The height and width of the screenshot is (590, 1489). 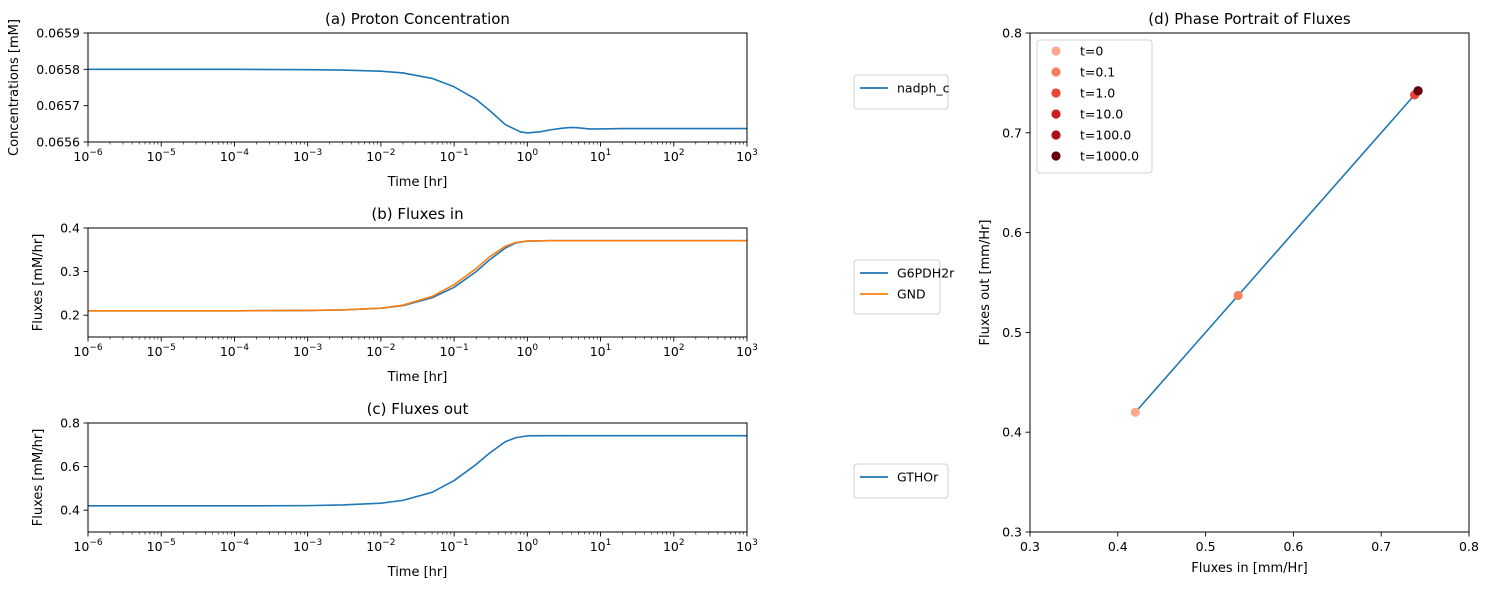 What do you see at coordinates (417, 19) in the screenshot?
I see `subplot-title: (a) Proton Concentration` at bounding box center [417, 19].